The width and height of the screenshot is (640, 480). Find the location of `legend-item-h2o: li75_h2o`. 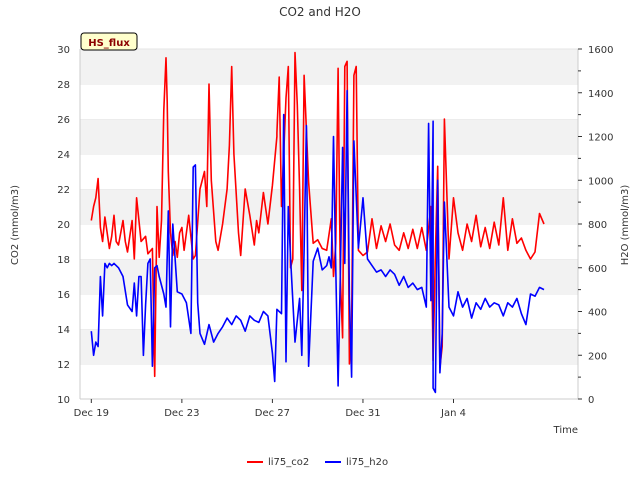

legend-item-h2o: li75_h2o is located at coordinates (356, 462).